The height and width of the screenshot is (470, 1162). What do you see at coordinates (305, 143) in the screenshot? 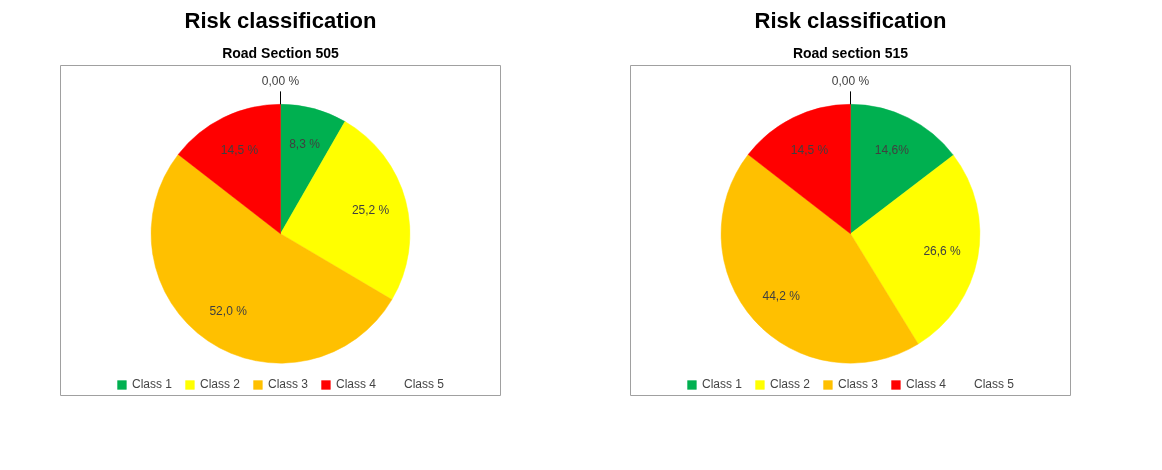
I see `data-label: 8,3 %` at bounding box center [305, 143].